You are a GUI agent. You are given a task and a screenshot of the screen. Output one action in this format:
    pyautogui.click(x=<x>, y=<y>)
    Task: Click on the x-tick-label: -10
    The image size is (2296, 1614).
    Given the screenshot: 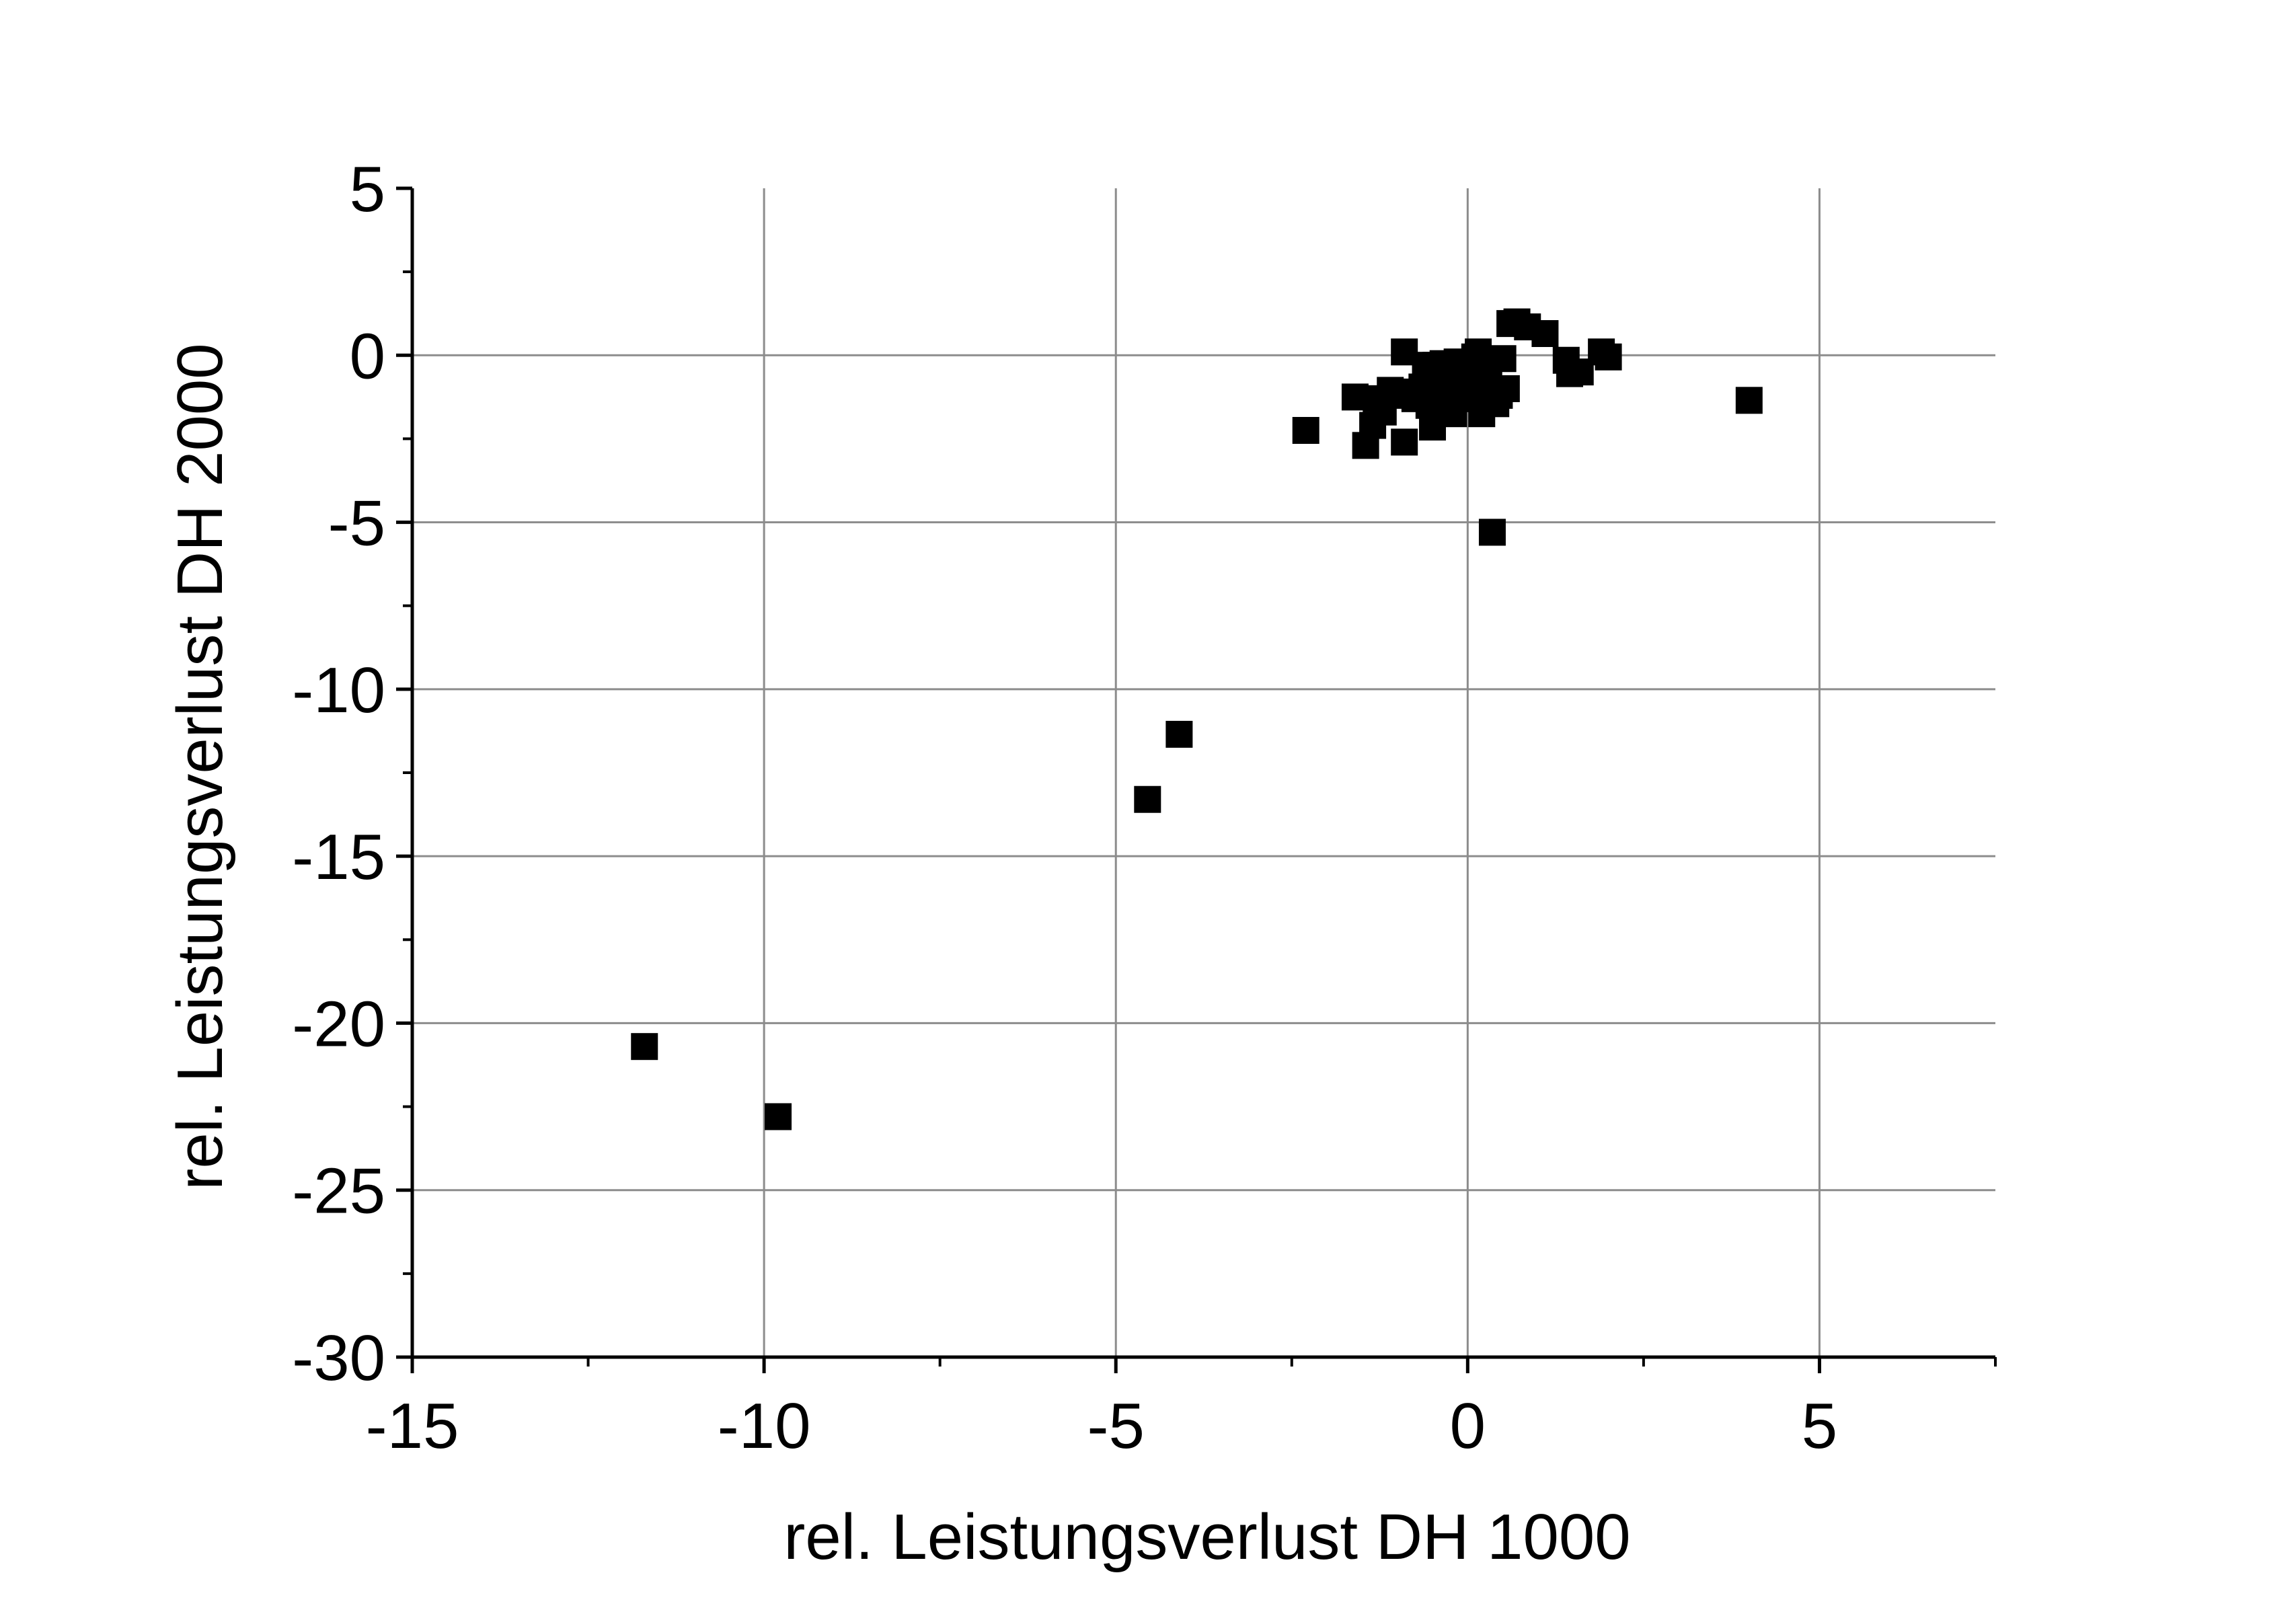 What is the action you would take?
    pyautogui.click(x=764, y=1426)
    